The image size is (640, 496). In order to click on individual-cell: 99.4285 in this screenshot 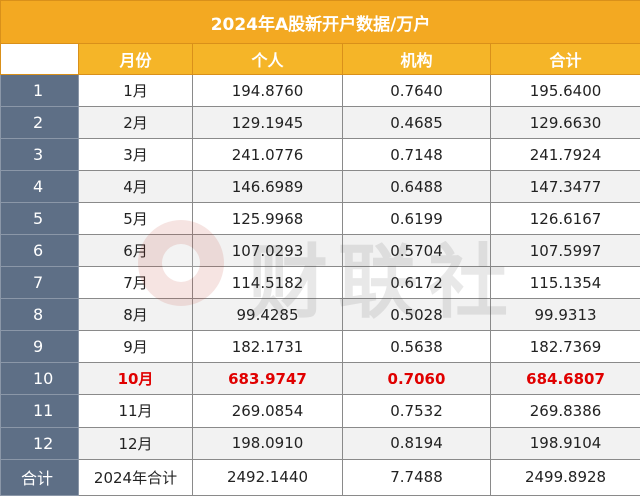, I will do `click(267, 315)`.